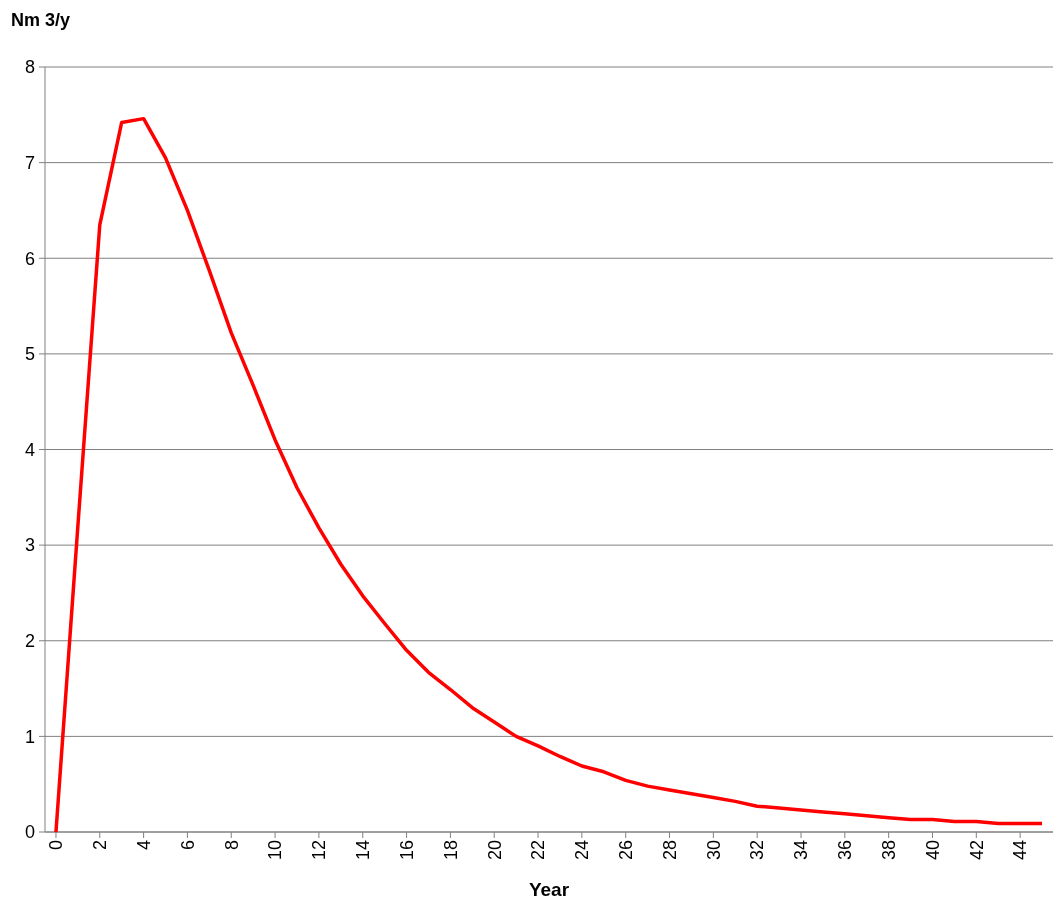 This screenshot has height=908, width=1061. I want to click on x-tick-label: 20, so click(494, 850).